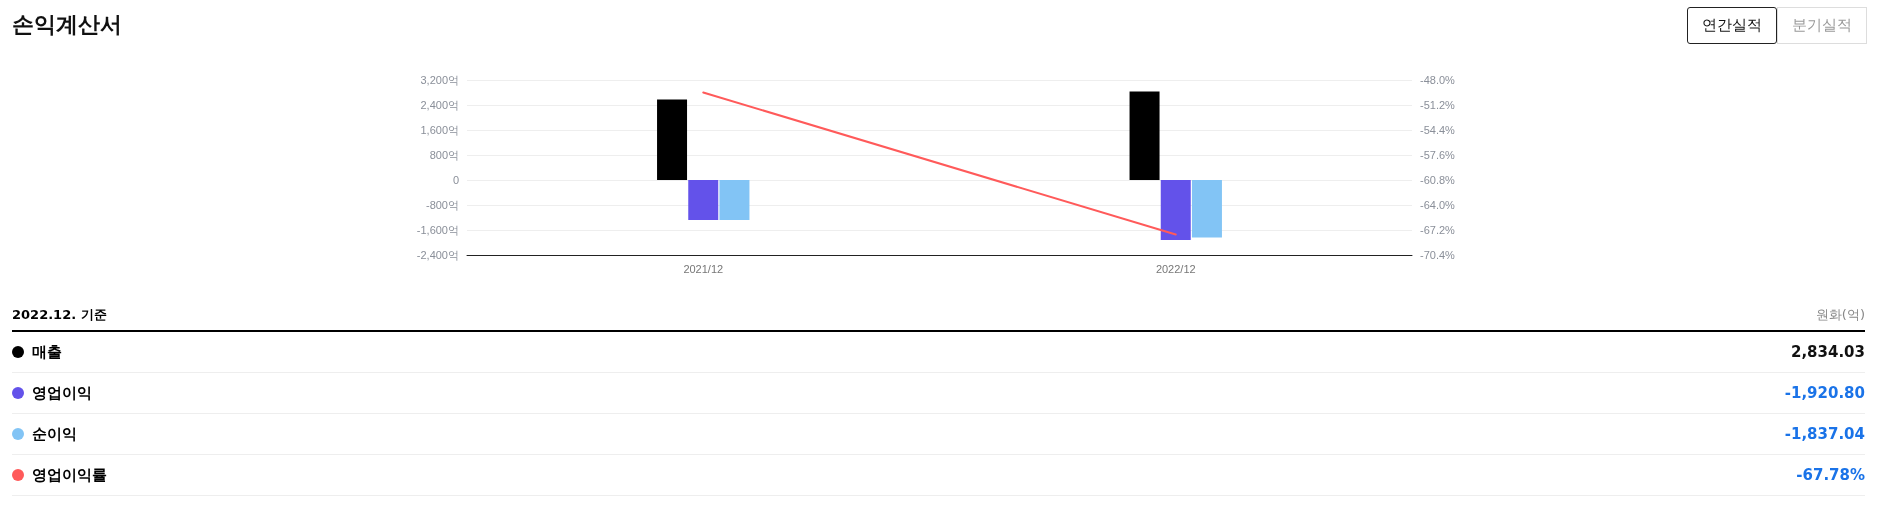 This screenshot has width=1877, height=515. Describe the element at coordinates (59, 315) in the screenshot. I see `text: 2022.12. 기준` at that location.